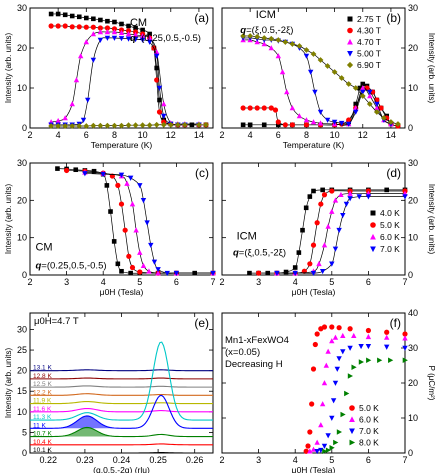 The width and height of the screenshot is (443, 473). What do you see at coordinates (121, 469) in the screenshot?
I see `x-axis-label: (q,0.5,-2q) (rlu)` at bounding box center [121, 469].